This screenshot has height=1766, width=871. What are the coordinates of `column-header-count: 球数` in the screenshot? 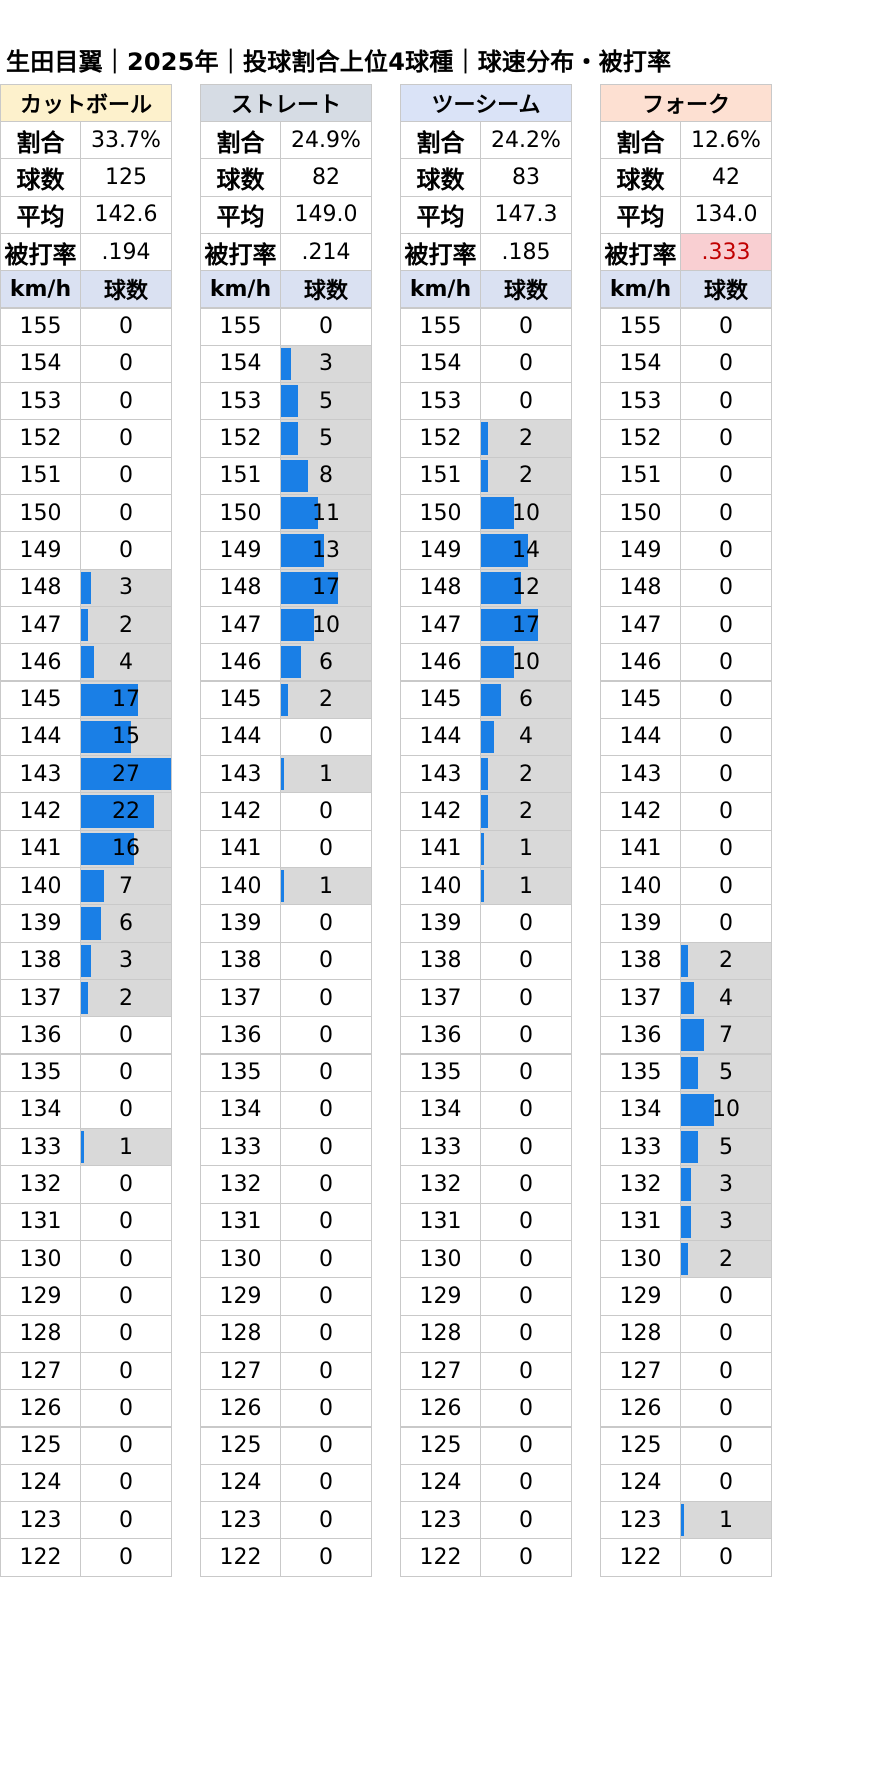 It's located at (726, 289).